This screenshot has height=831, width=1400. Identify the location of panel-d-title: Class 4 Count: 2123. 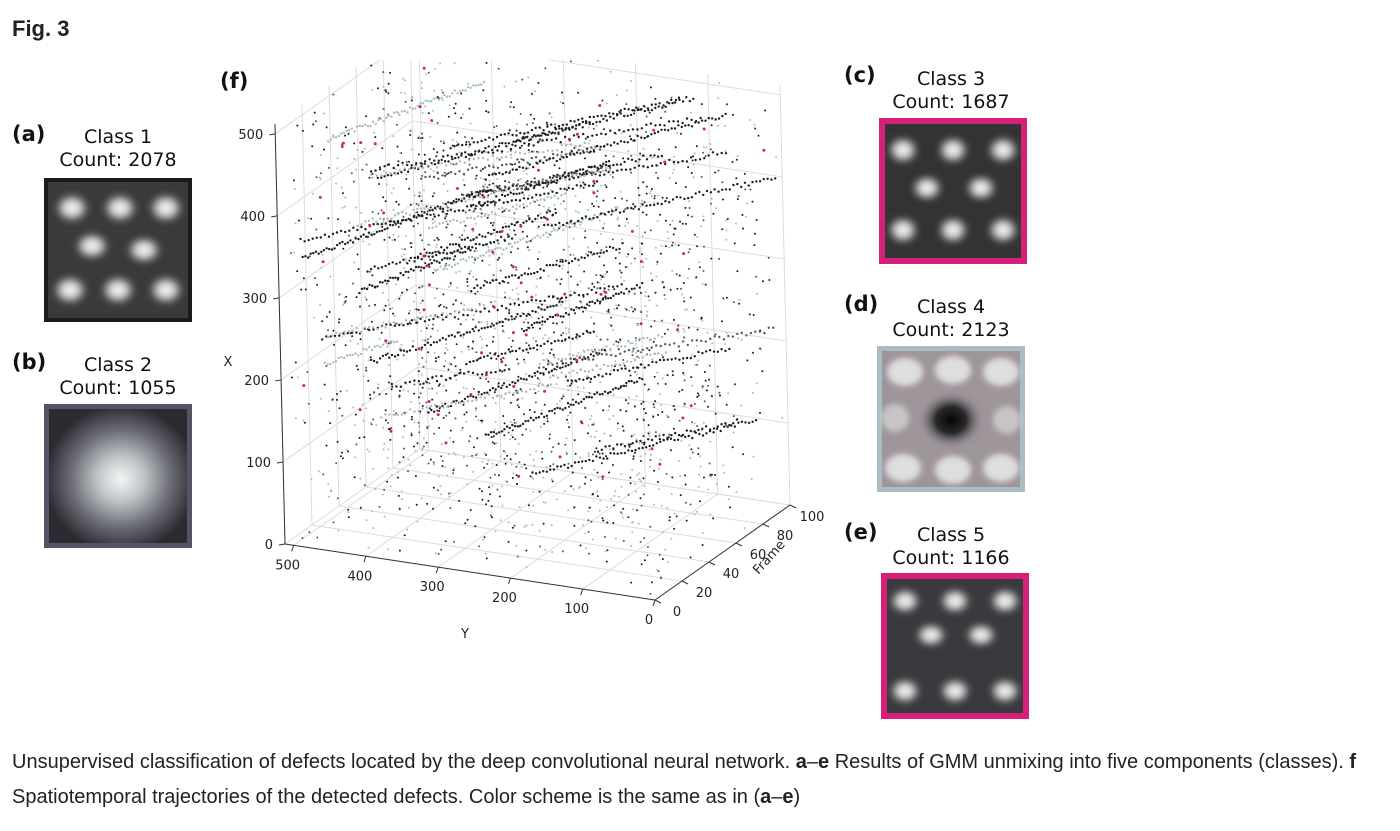
(951, 319).